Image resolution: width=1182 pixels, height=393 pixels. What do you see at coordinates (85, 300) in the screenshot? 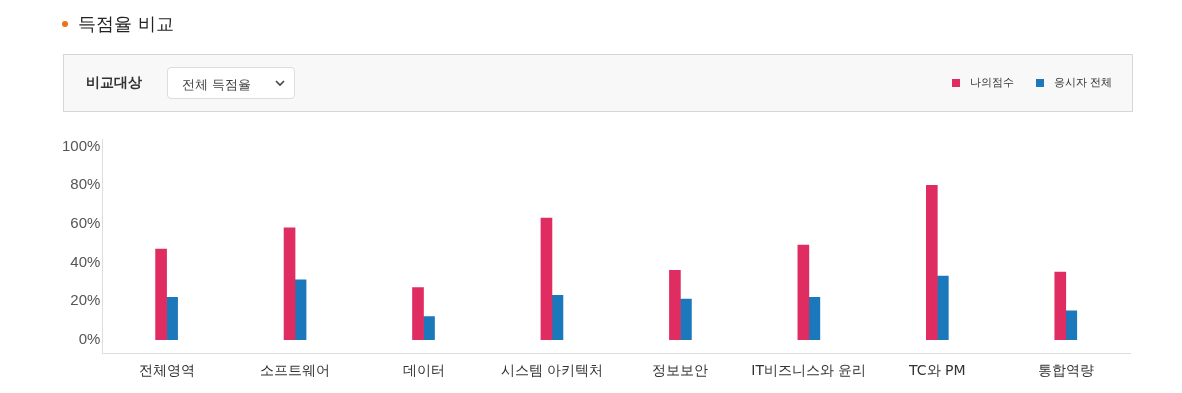
I see `y-tick-label: 20%` at bounding box center [85, 300].